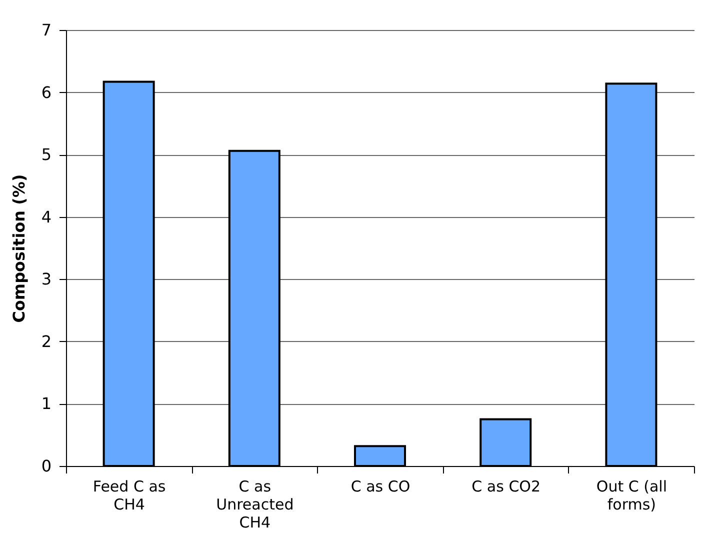  What do you see at coordinates (46, 341) in the screenshot?
I see `y-tick-label: 2` at bounding box center [46, 341].